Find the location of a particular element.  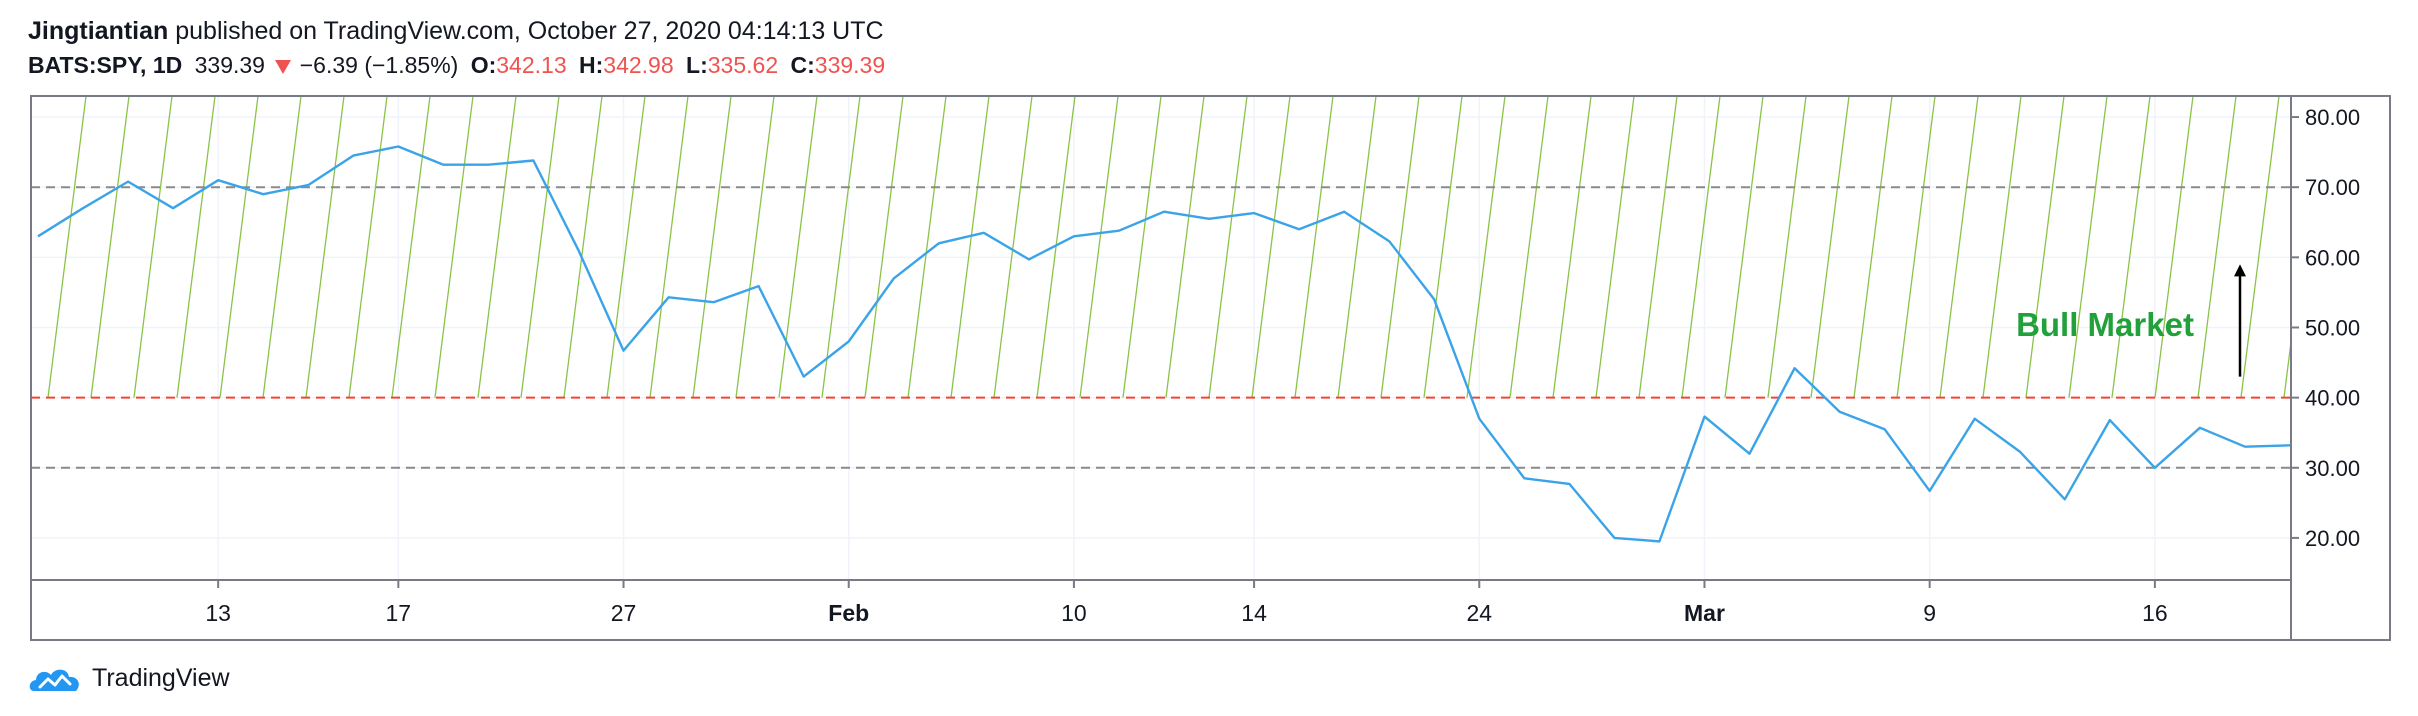

y-tick-label: 40.00 is located at coordinates (2332, 398).